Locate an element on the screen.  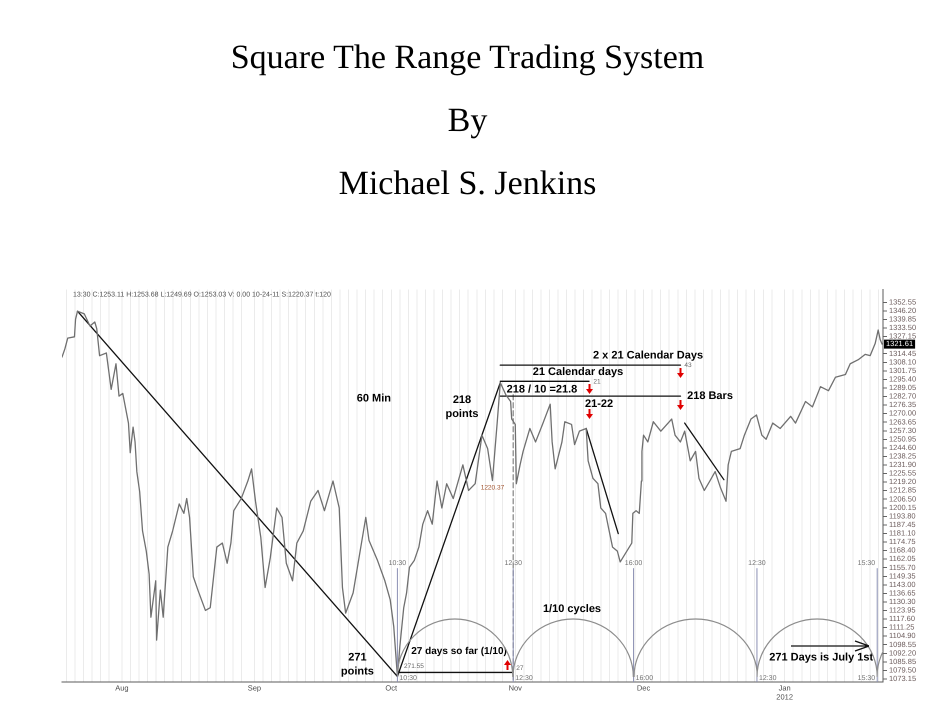
annotation: 27 days so far (1/10) is located at coordinates (459, 651).